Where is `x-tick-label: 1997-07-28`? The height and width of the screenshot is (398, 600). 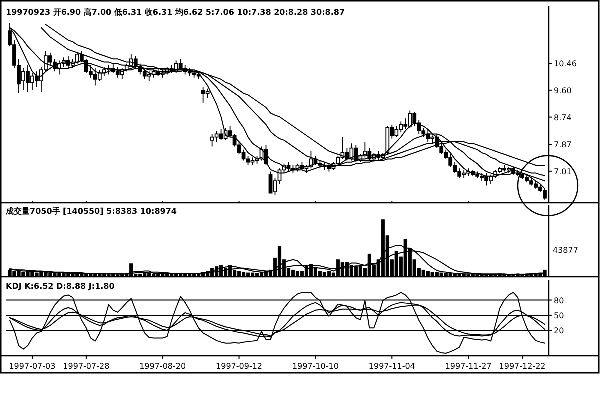
x-tick-label: 1997-07-28 is located at coordinates (86, 366).